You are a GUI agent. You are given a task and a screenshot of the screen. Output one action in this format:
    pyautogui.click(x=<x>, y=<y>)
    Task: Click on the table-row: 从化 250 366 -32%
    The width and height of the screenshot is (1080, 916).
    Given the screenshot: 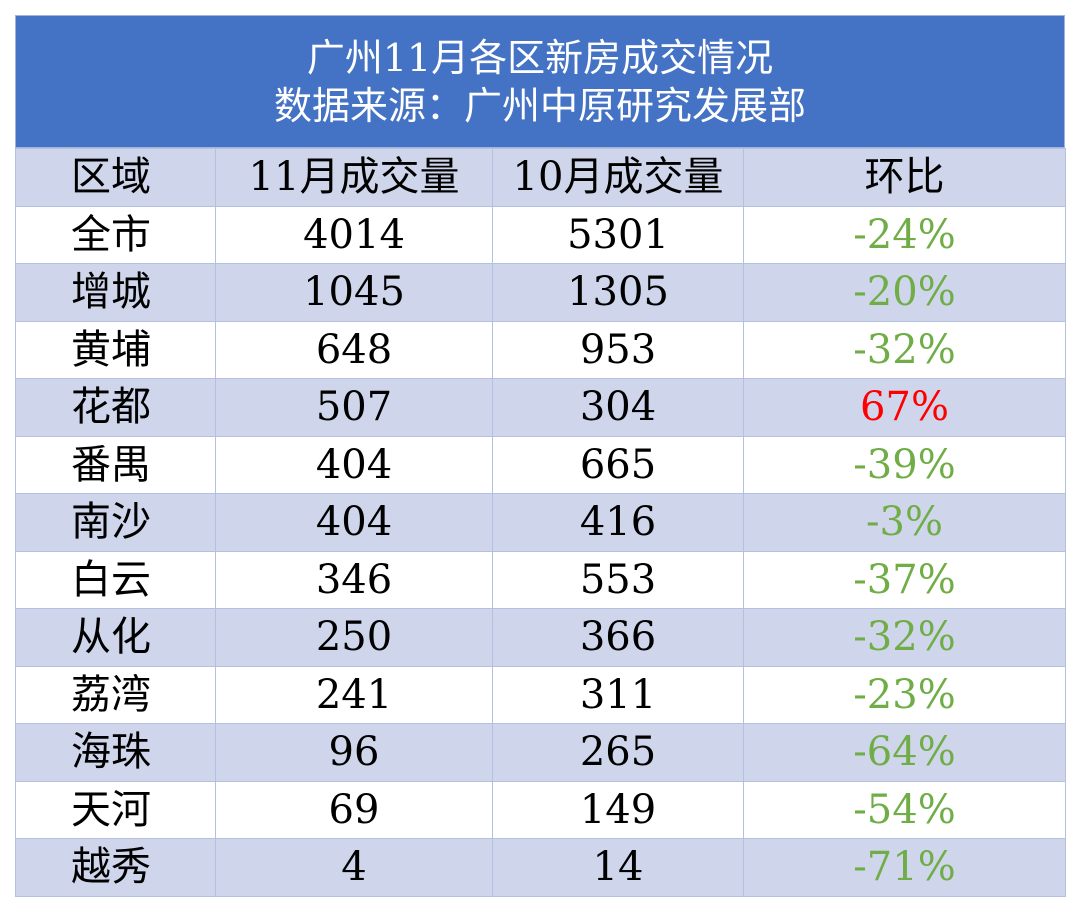 What is the action you would take?
    pyautogui.click(x=540, y=637)
    